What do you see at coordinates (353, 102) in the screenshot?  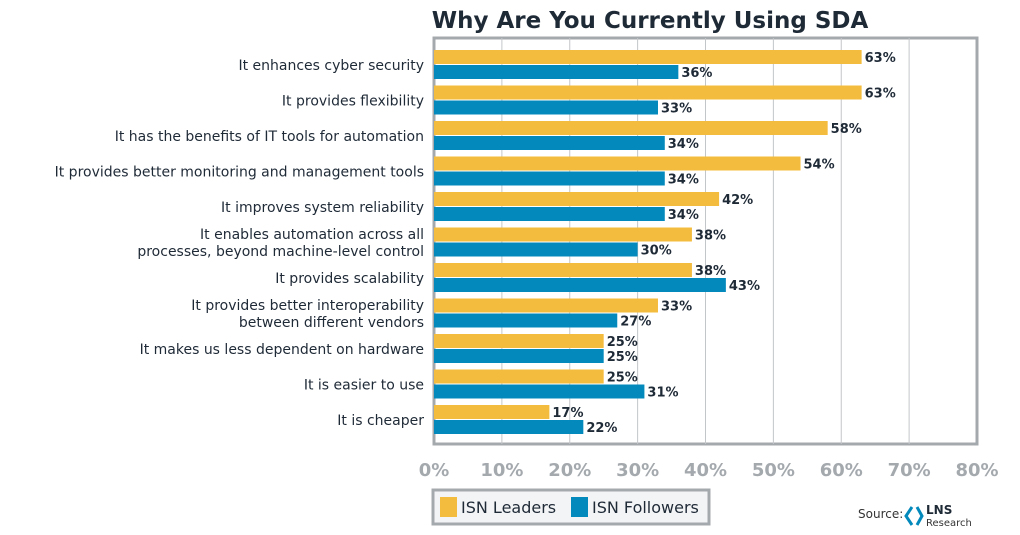 I see `category-label: It provides flexibility` at bounding box center [353, 102].